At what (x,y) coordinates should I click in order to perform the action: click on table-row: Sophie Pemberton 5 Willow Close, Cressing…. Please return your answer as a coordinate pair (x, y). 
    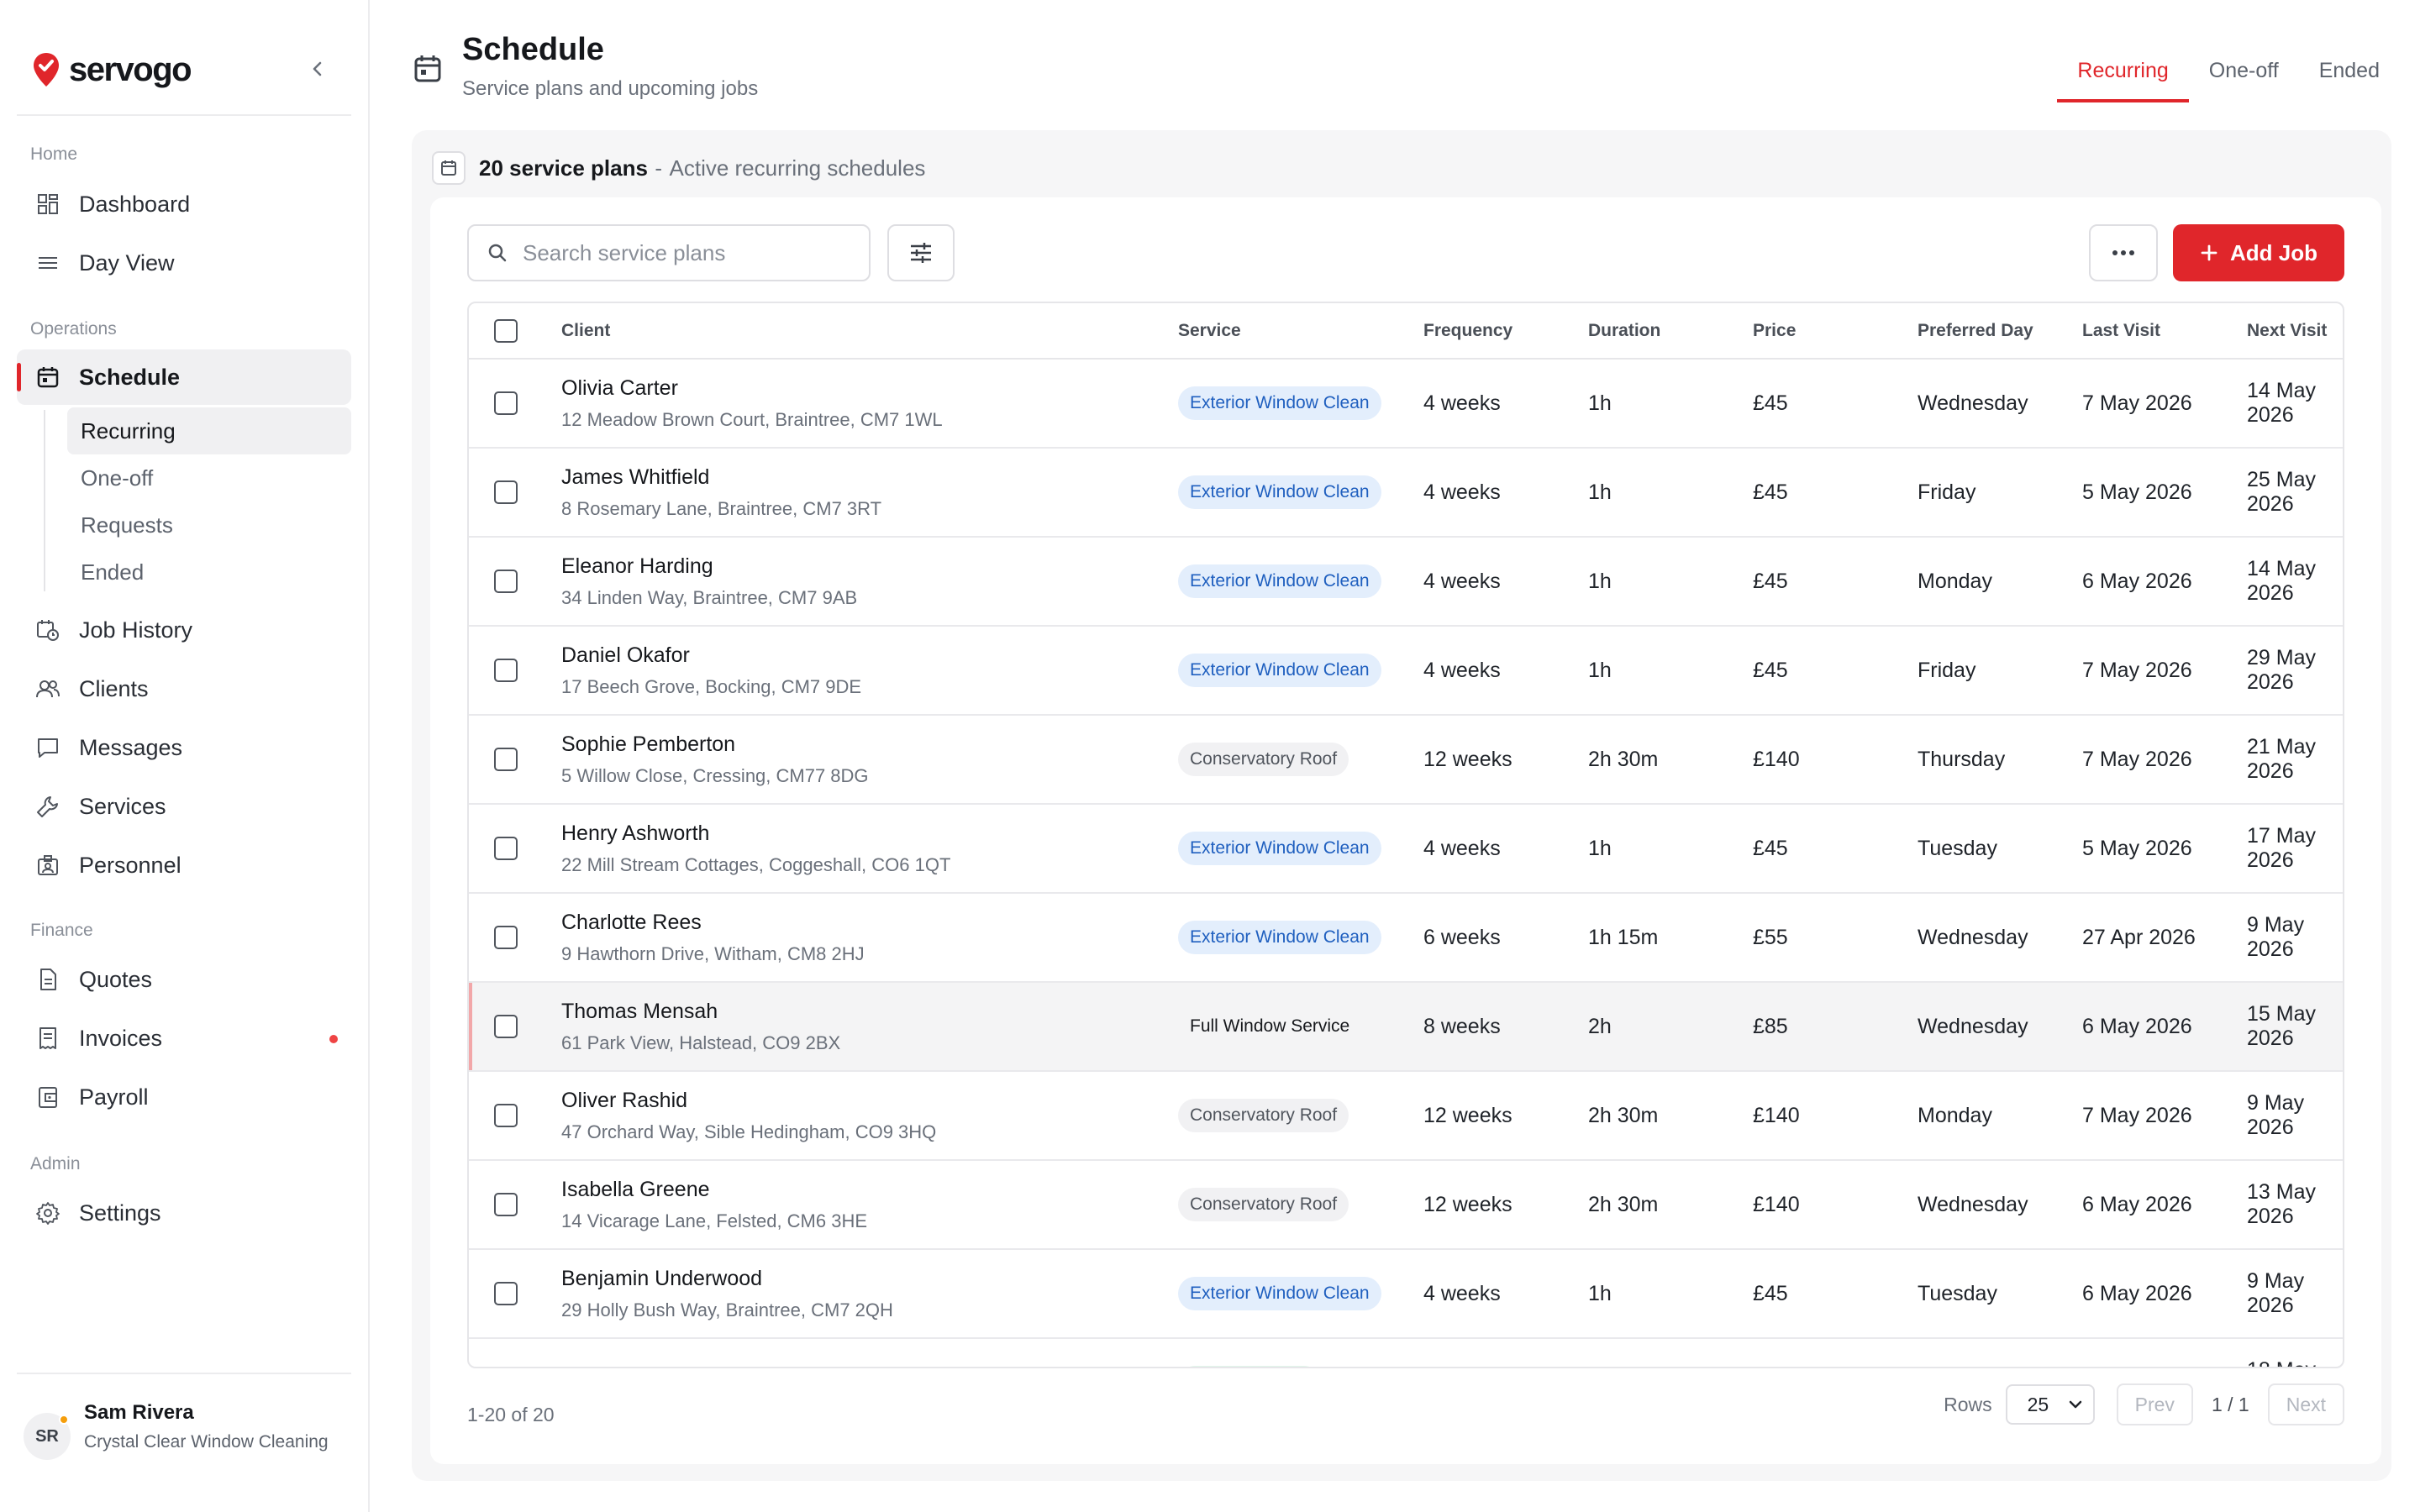
    Looking at the image, I should click on (1406, 760).